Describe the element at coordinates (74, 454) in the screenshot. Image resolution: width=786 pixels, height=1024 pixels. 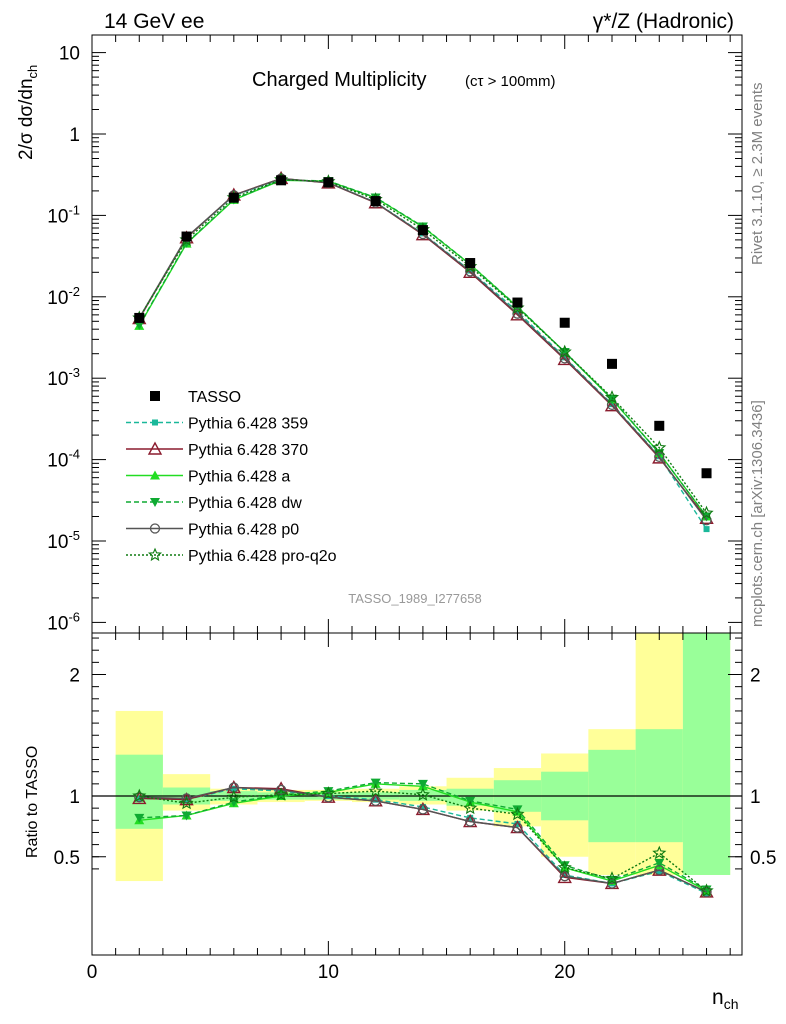
I see `main-ytick-label-exp: -4` at that location.